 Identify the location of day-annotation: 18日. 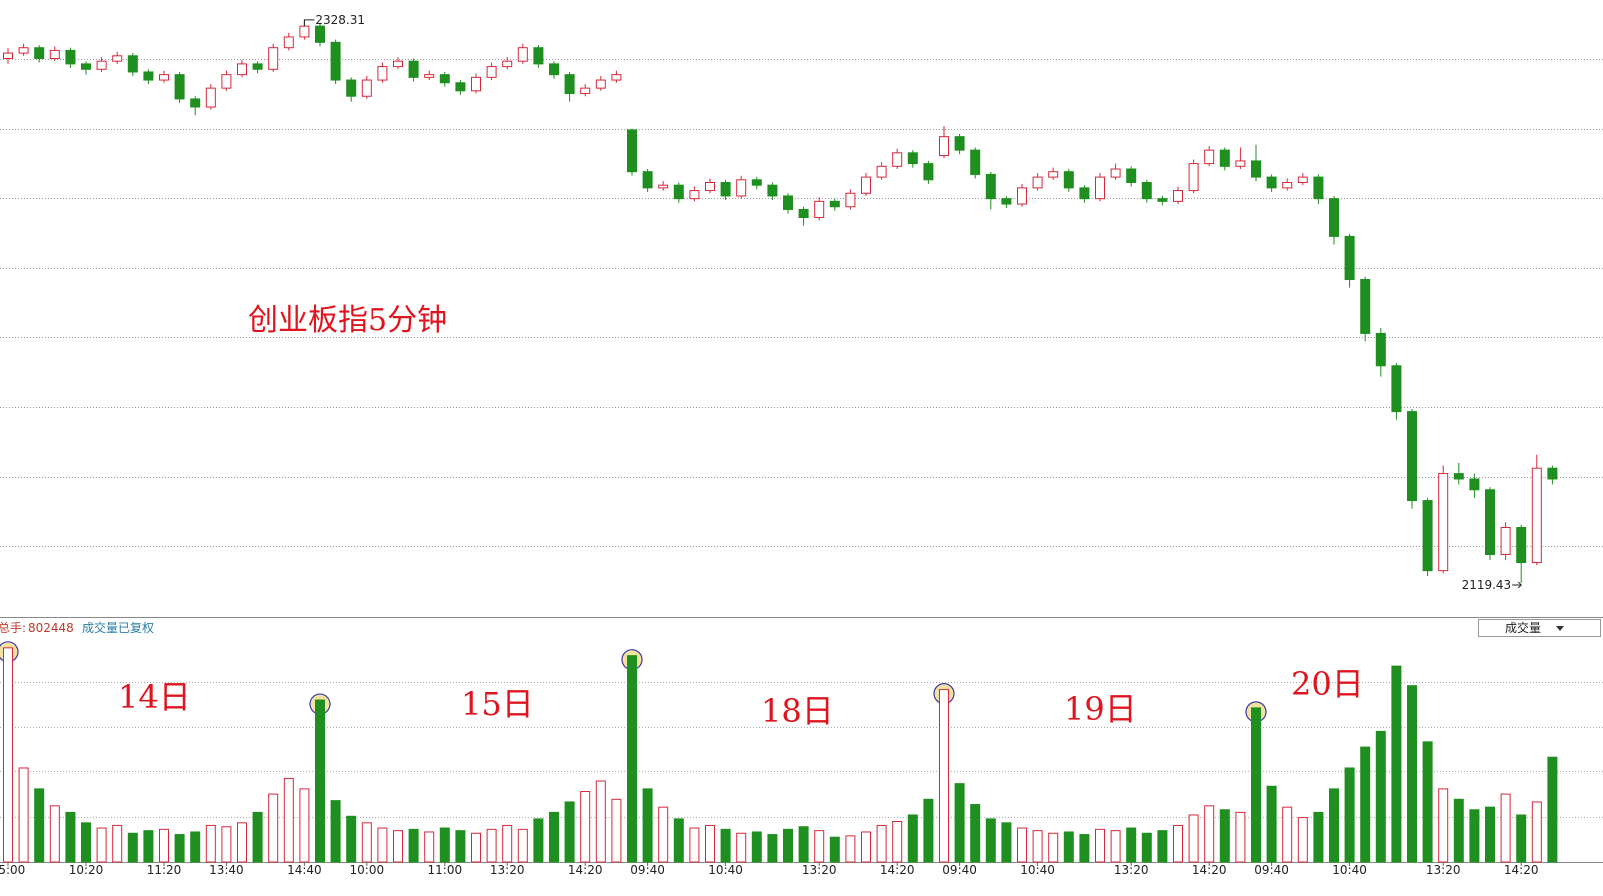
(797, 711).